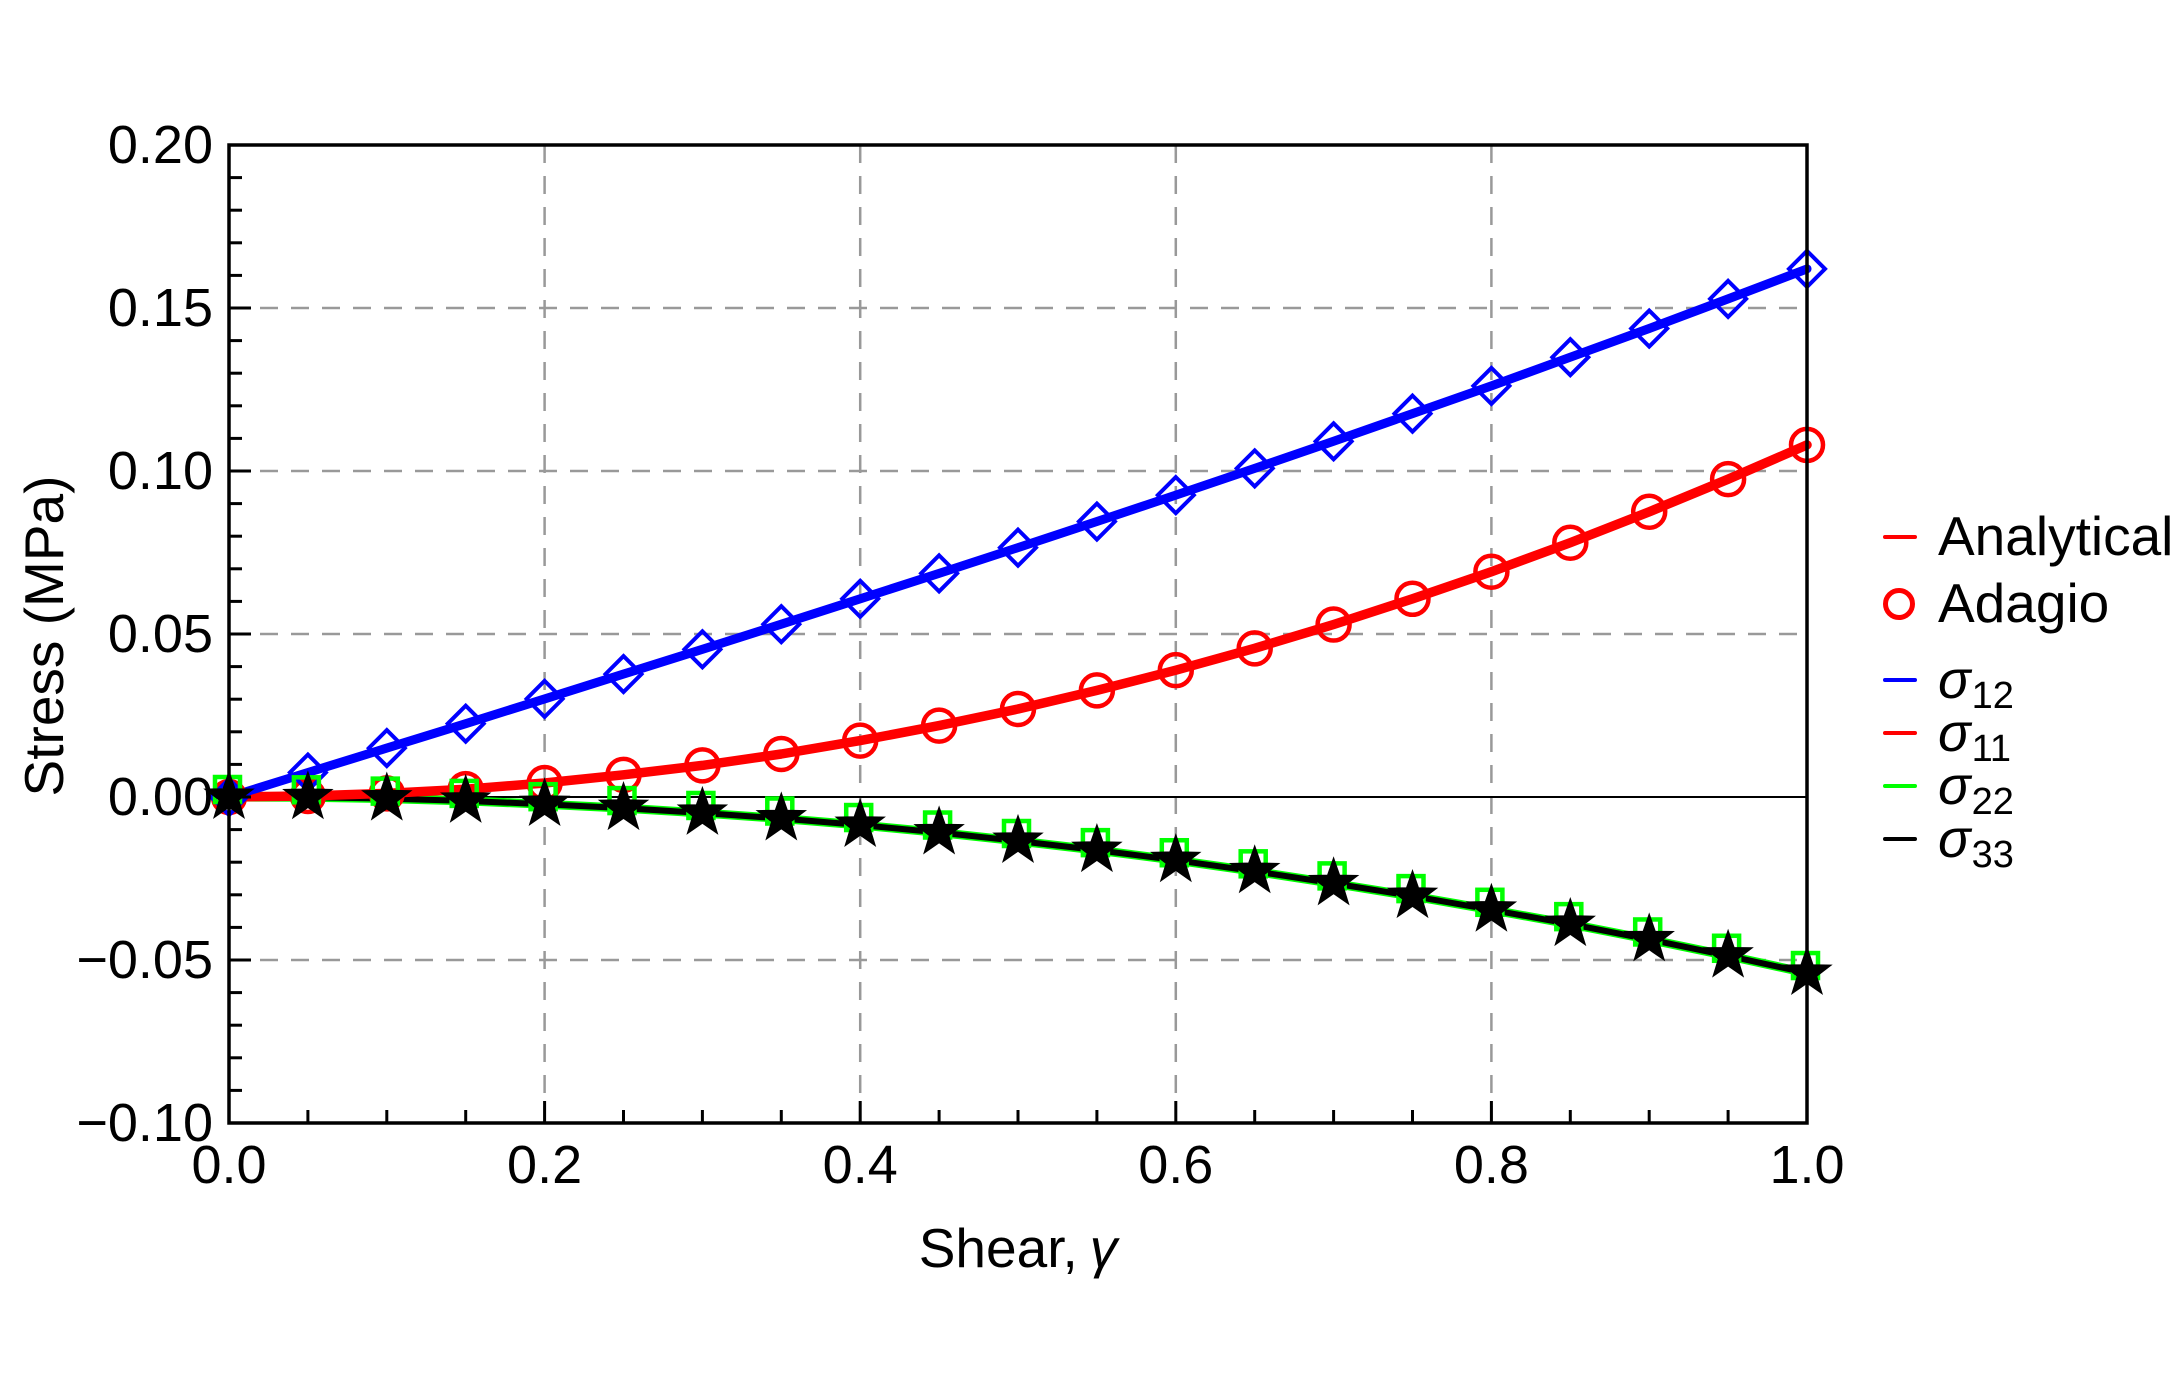 The width and height of the screenshot is (2180, 1392). What do you see at coordinates (228, 1165) in the screenshot?
I see `svg-text: 0.0` at bounding box center [228, 1165].